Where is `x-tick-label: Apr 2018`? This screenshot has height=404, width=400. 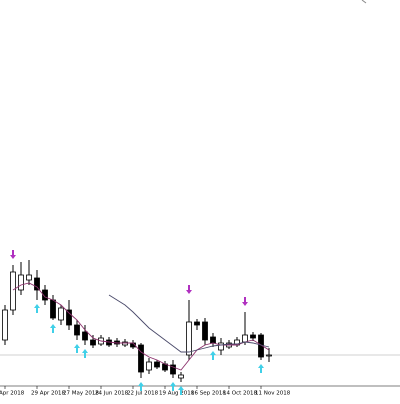 x-tick-label: Apr 2018 is located at coordinates (12, 394).